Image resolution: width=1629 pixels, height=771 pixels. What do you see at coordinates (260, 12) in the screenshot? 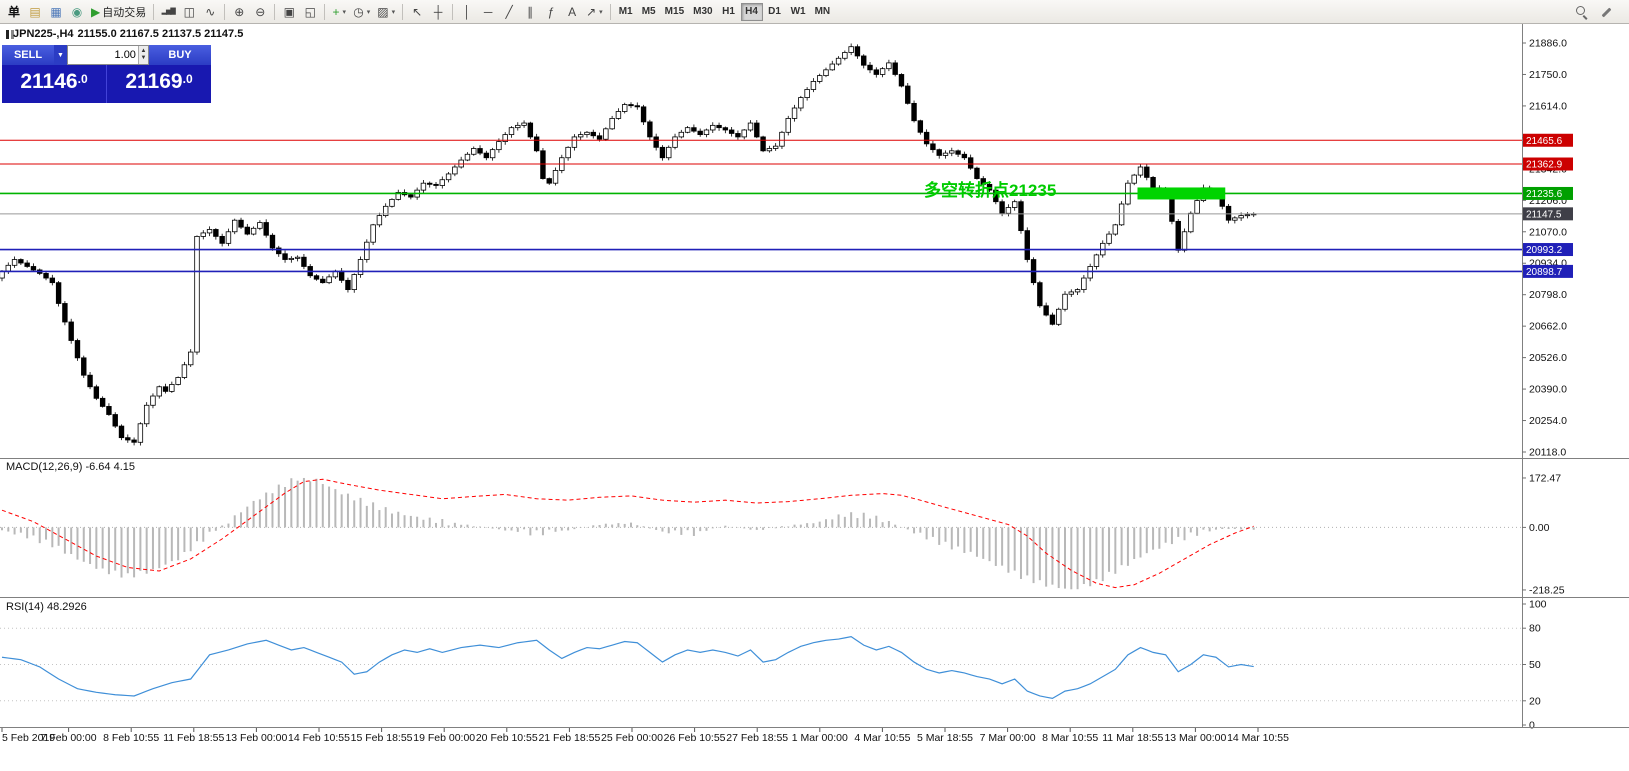
I see `zoom-out-button: ⊖` at bounding box center [260, 12].